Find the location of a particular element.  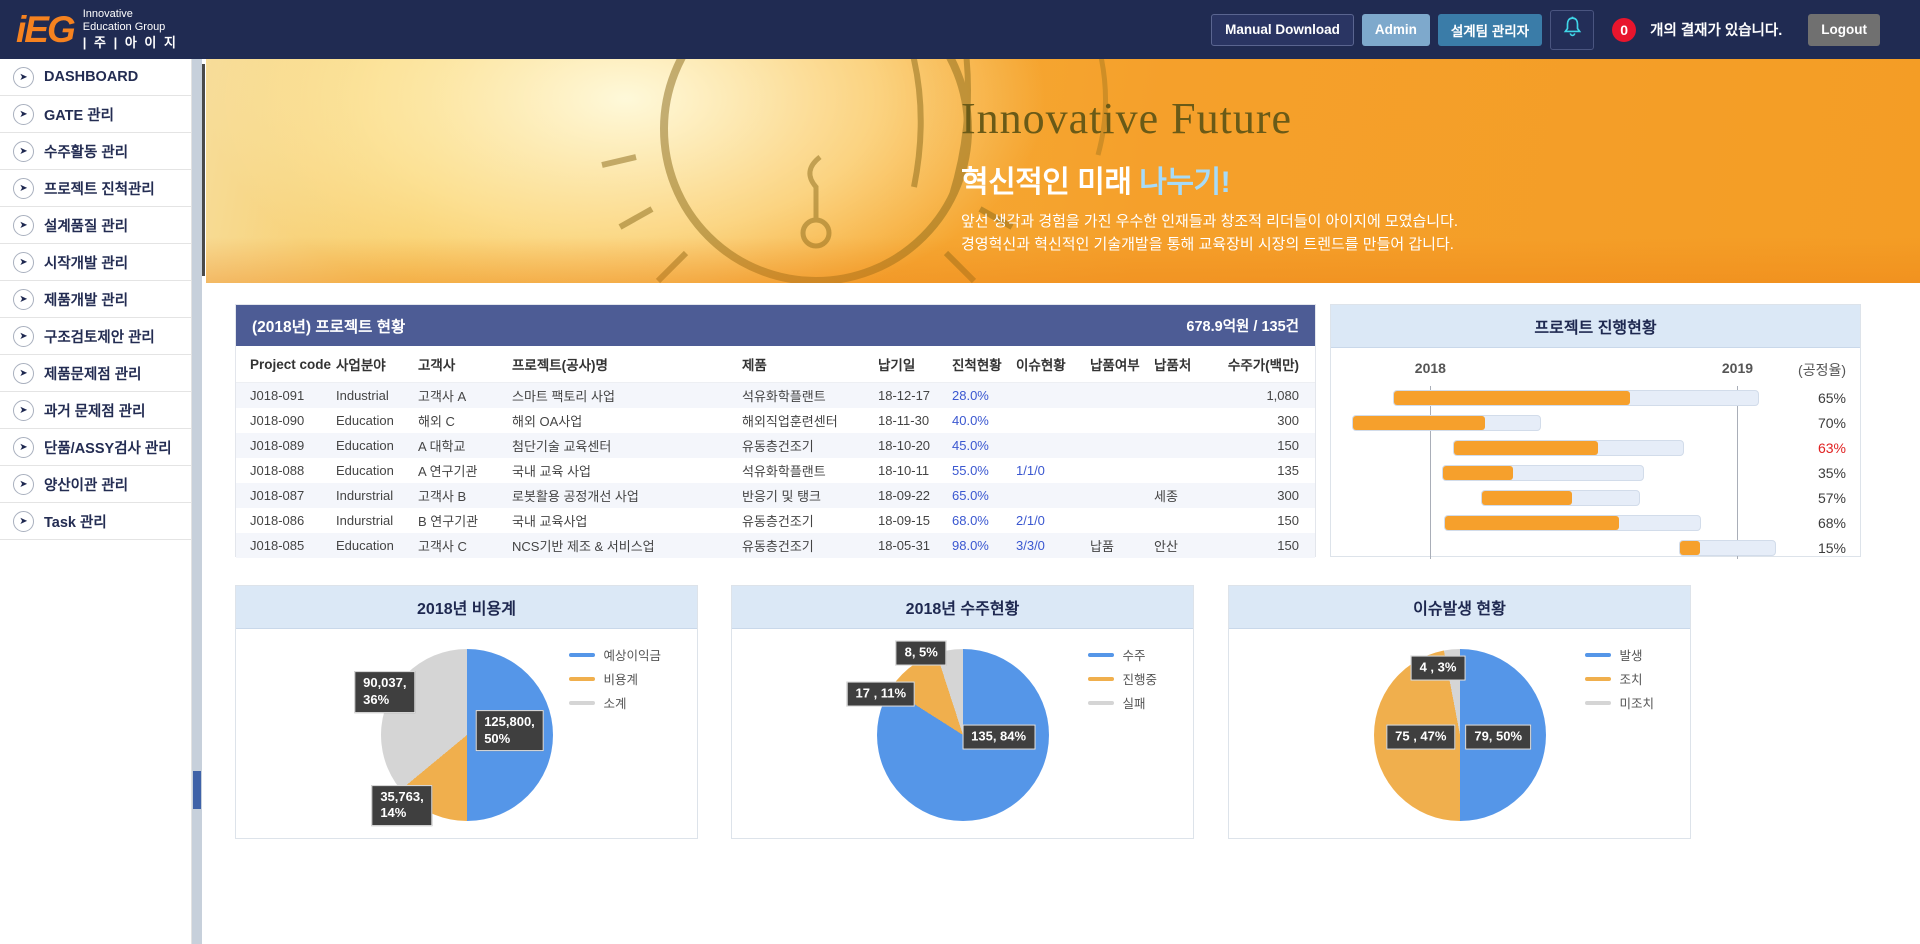

sidebar-item-1: ➤ GATE 관리 is located at coordinates (95, 114).